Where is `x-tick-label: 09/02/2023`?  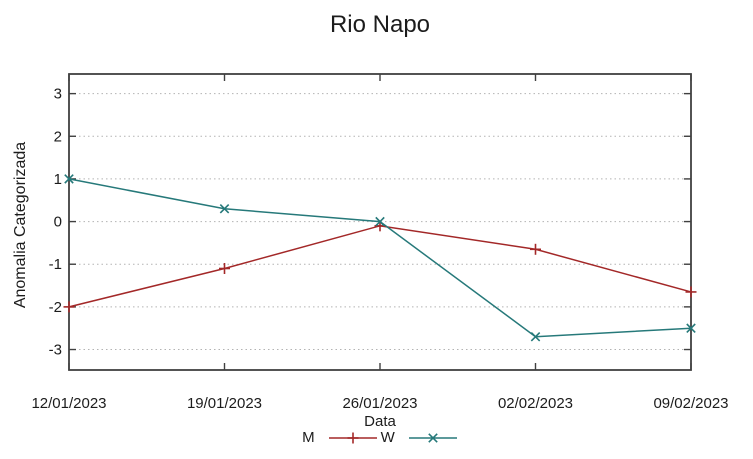
x-tick-label: 09/02/2023 is located at coordinates (690, 403).